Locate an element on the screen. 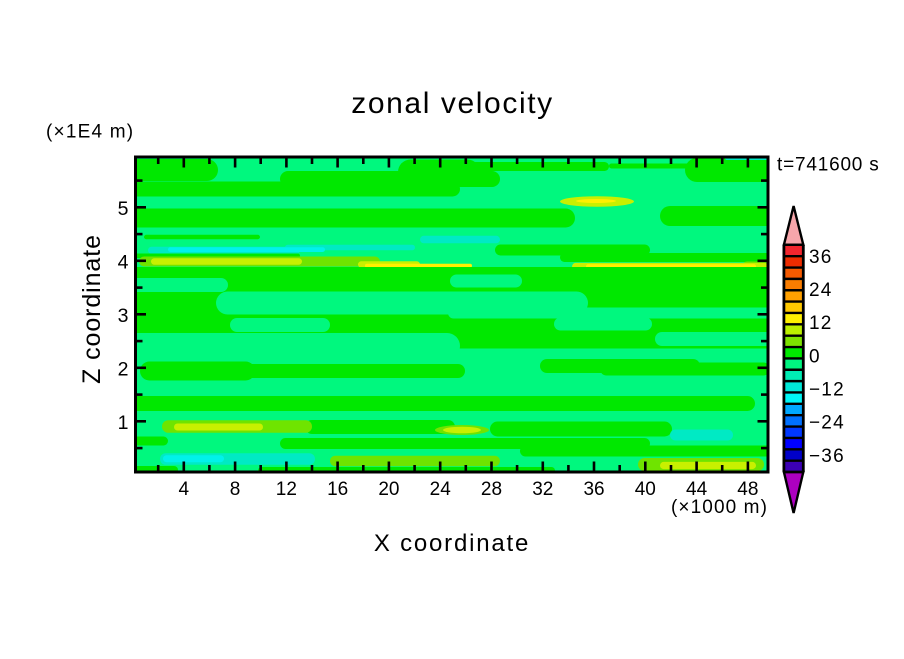 This screenshot has height=659, width=904. svg-text: (×1E4 m) is located at coordinates (90, 132).